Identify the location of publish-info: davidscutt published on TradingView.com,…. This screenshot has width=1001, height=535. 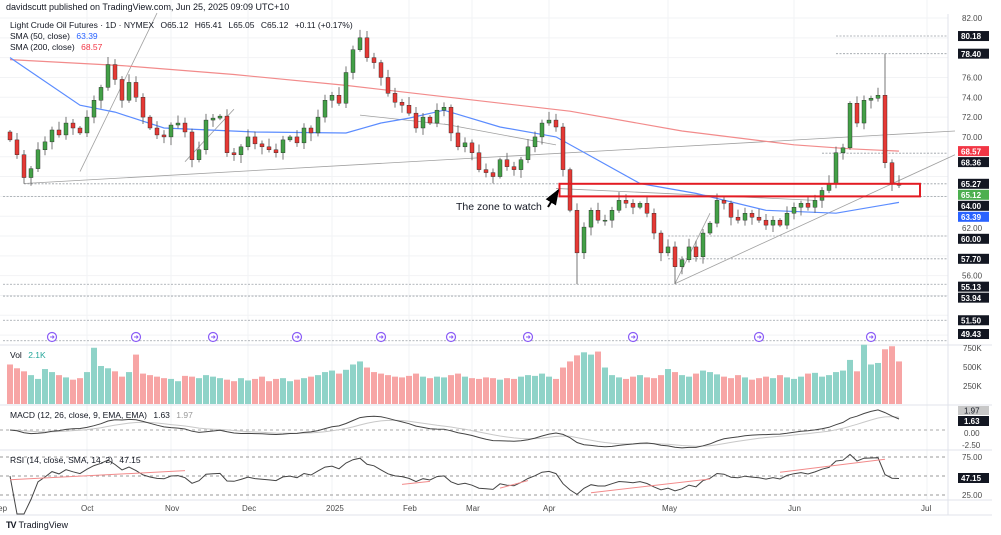
(148, 7).